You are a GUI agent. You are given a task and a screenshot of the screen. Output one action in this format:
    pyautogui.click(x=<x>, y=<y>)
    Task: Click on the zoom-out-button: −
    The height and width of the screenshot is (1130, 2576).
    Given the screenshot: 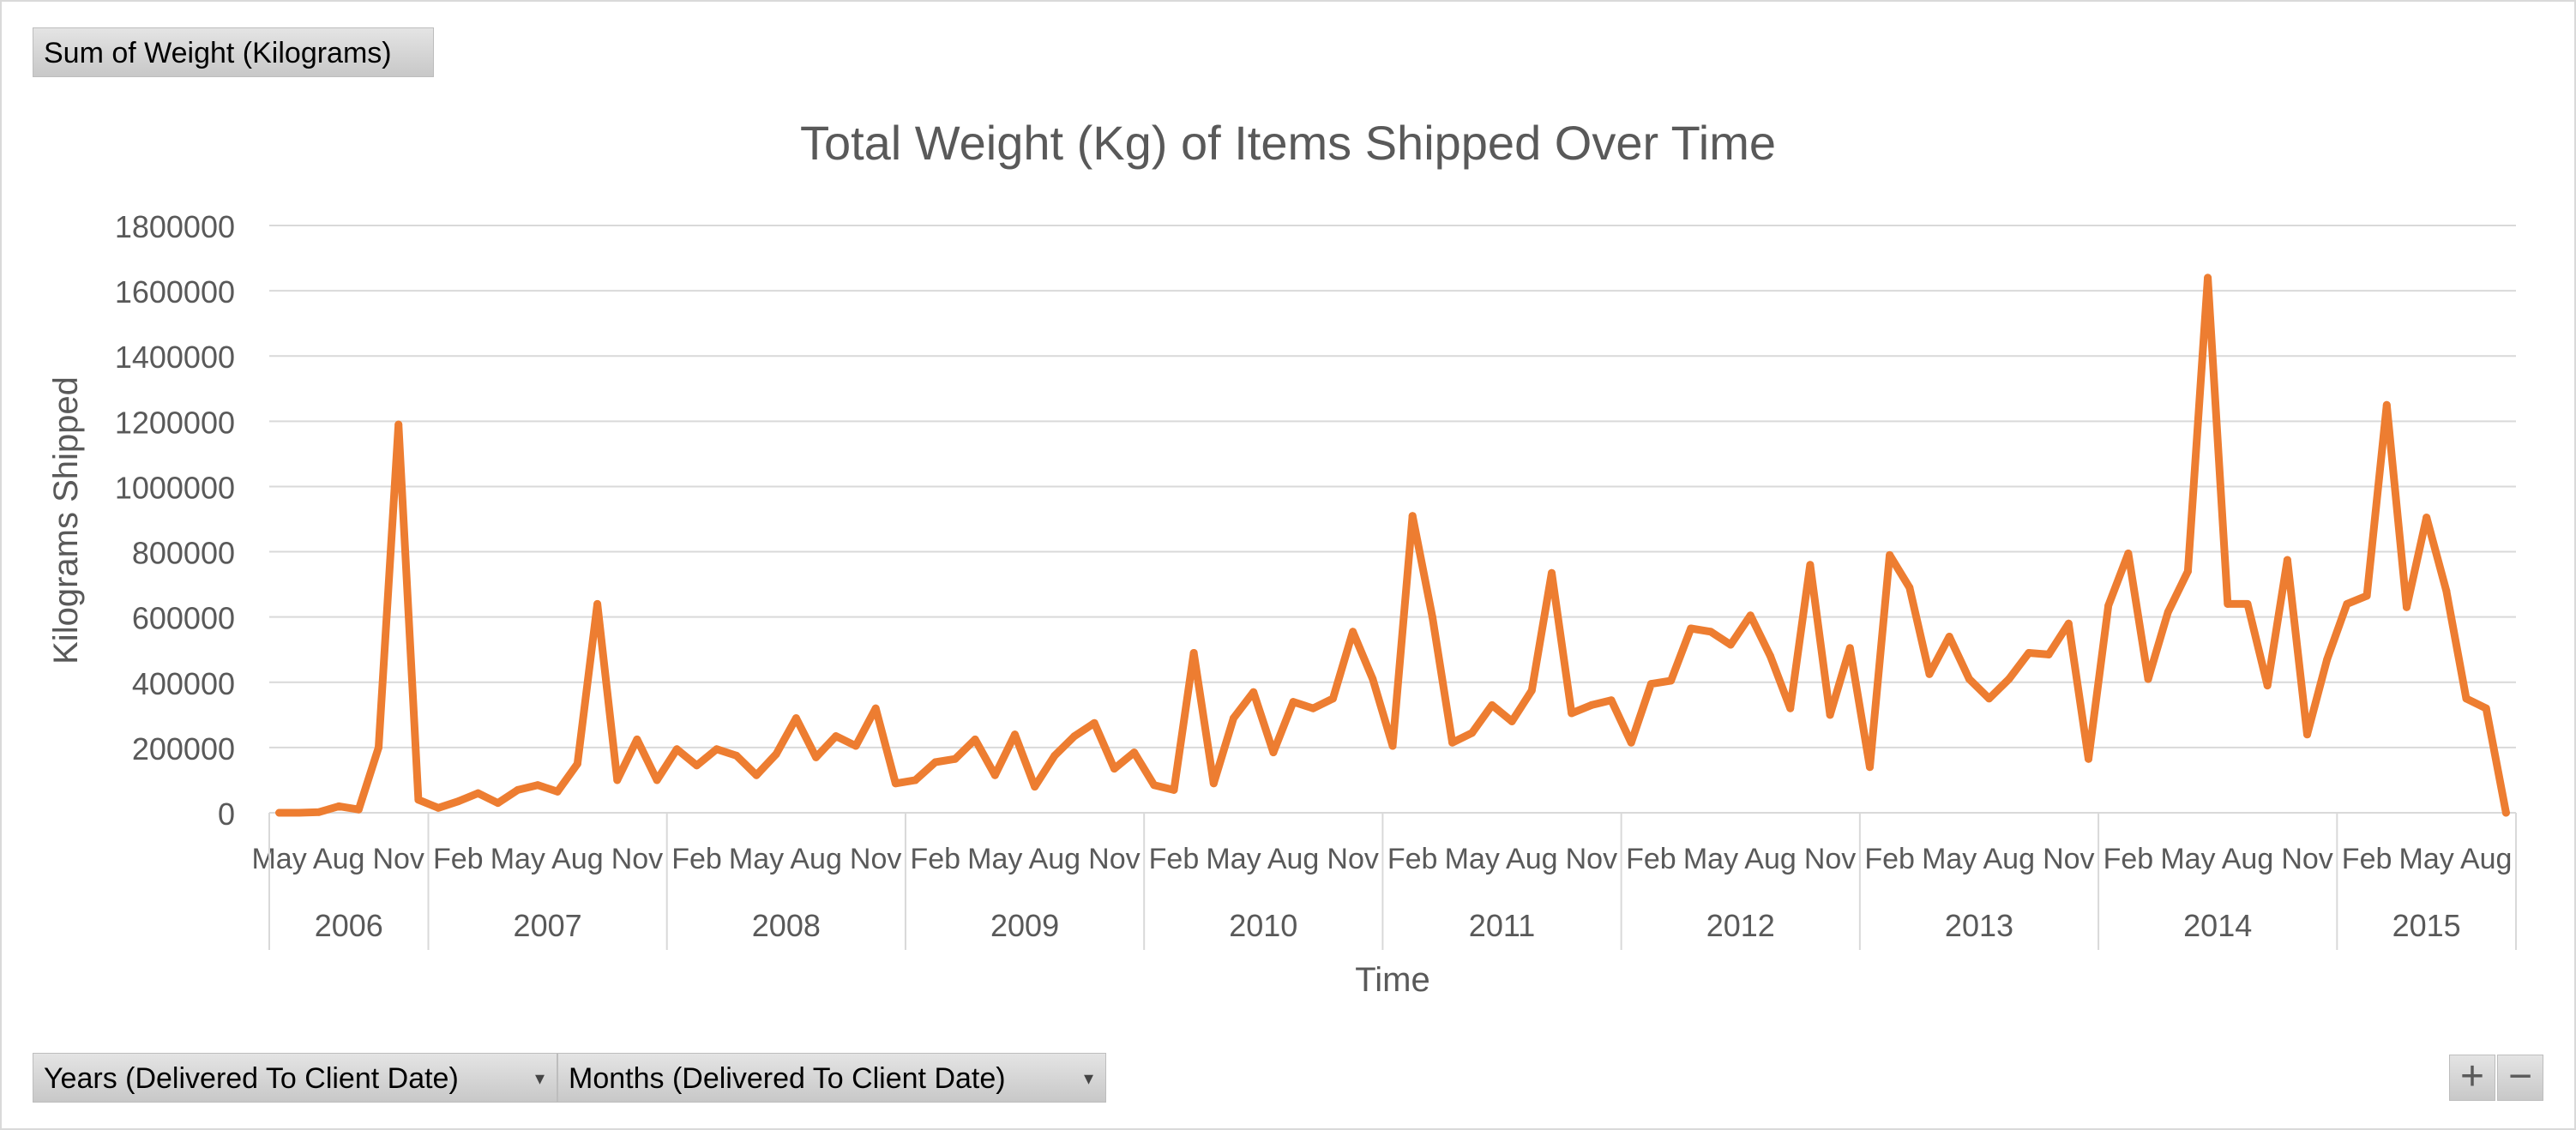 What is the action you would take?
    pyautogui.click(x=2520, y=1078)
    